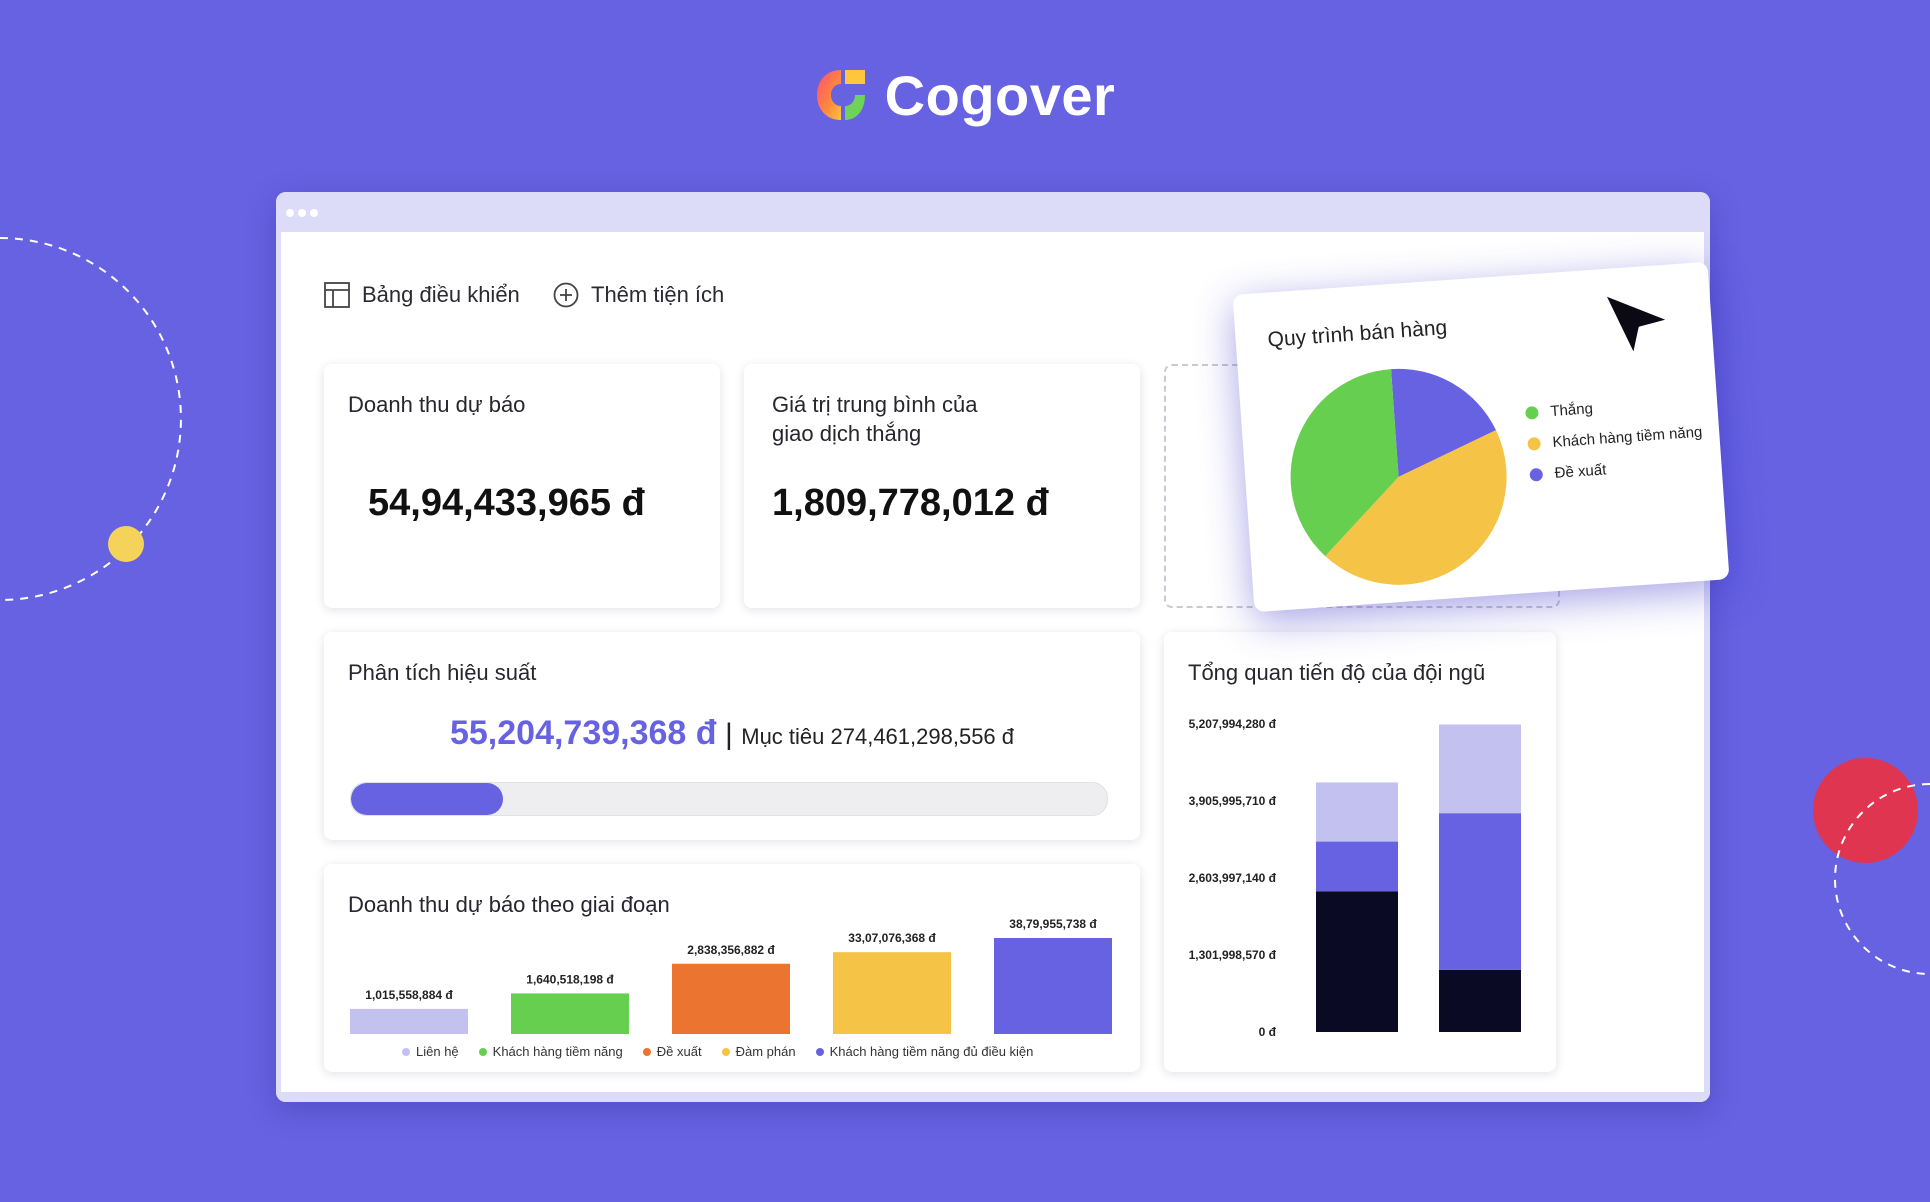  Describe the element at coordinates (1613, 407) in the screenshot. I see `legend-item: Thắng` at that location.